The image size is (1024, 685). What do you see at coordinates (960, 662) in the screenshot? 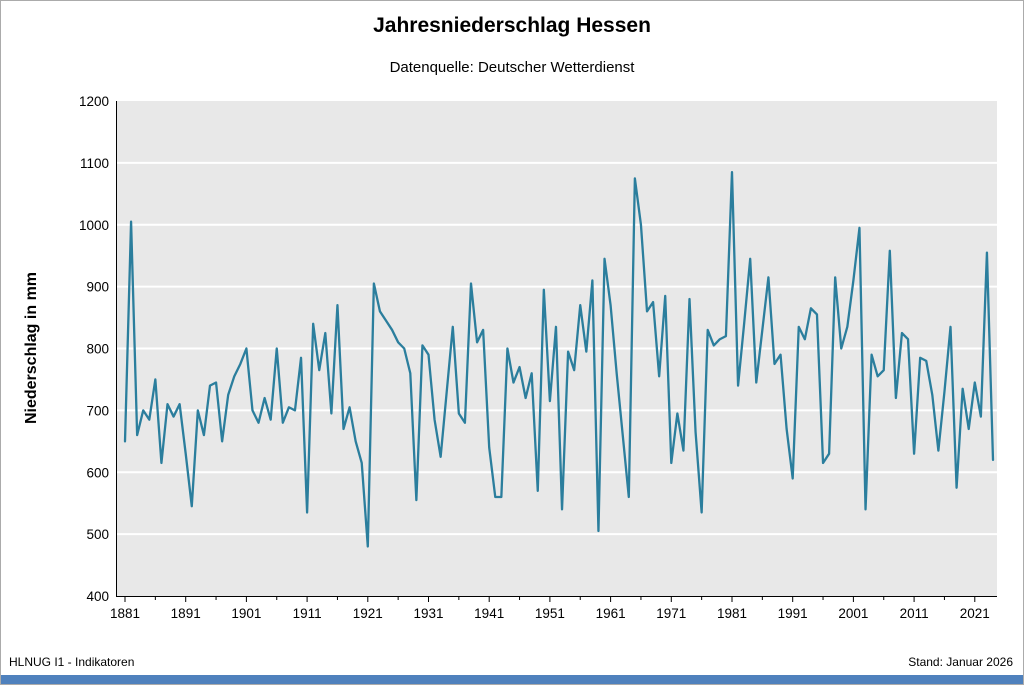
I see `footer-date-label: Stand: Januar 2026` at bounding box center [960, 662].